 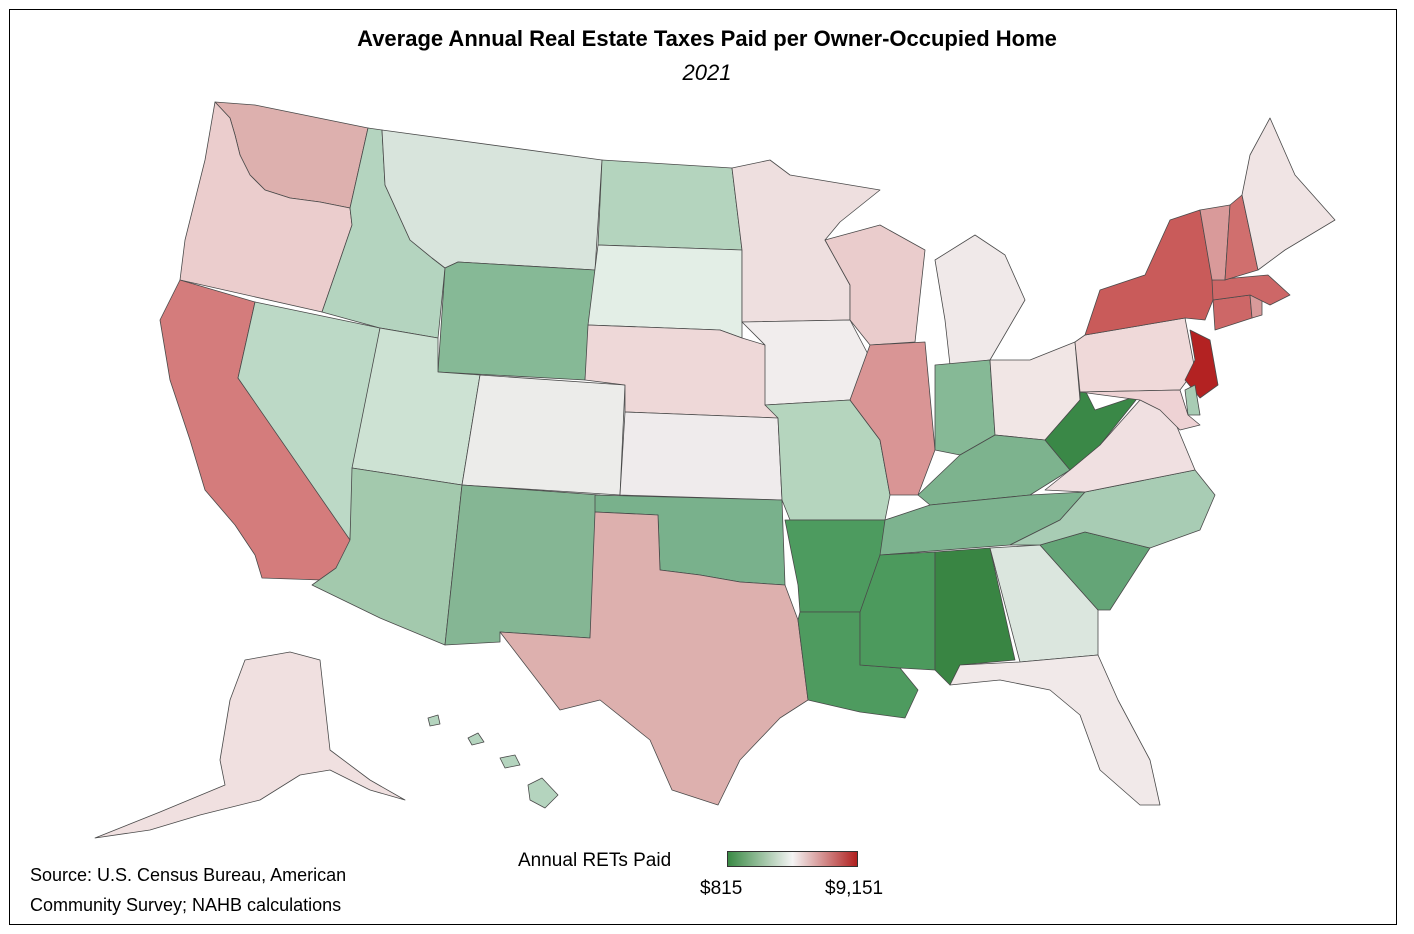 I want to click on state-MA, so click(x=1251, y=290).